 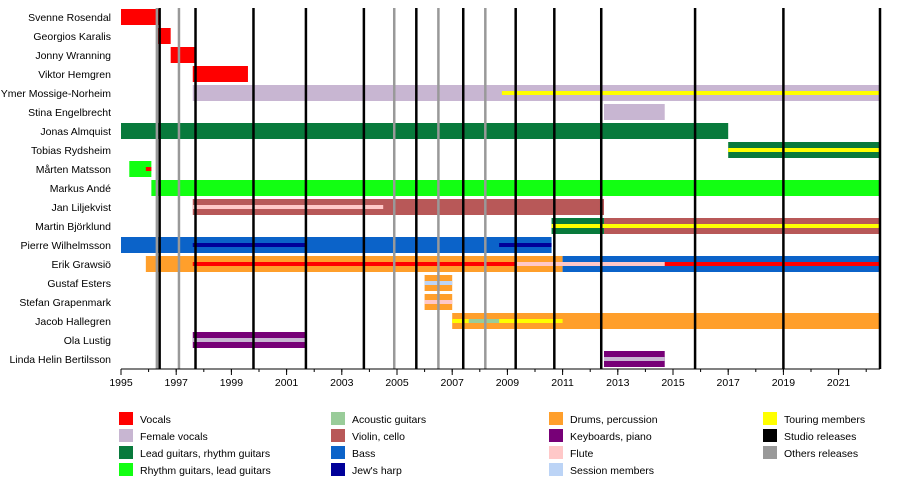 I want to click on member-name: Jan Liljekvist, so click(x=81, y=208).